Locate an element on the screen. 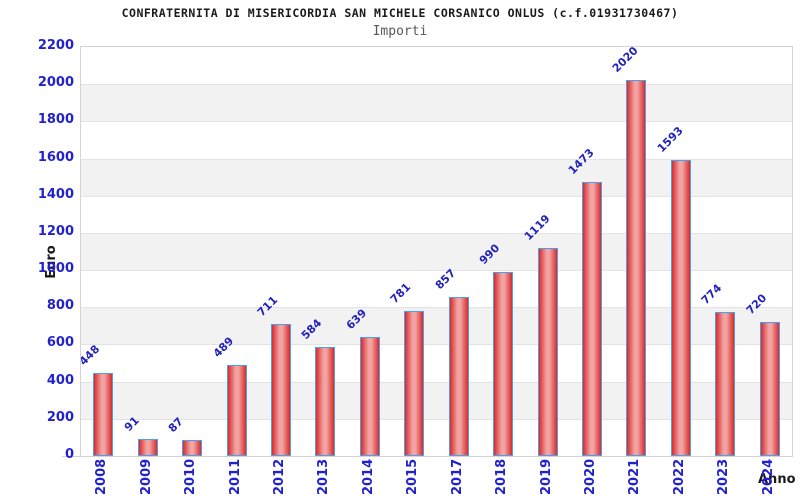  x-axis-title: Anno is located at coordinates (777, 479).